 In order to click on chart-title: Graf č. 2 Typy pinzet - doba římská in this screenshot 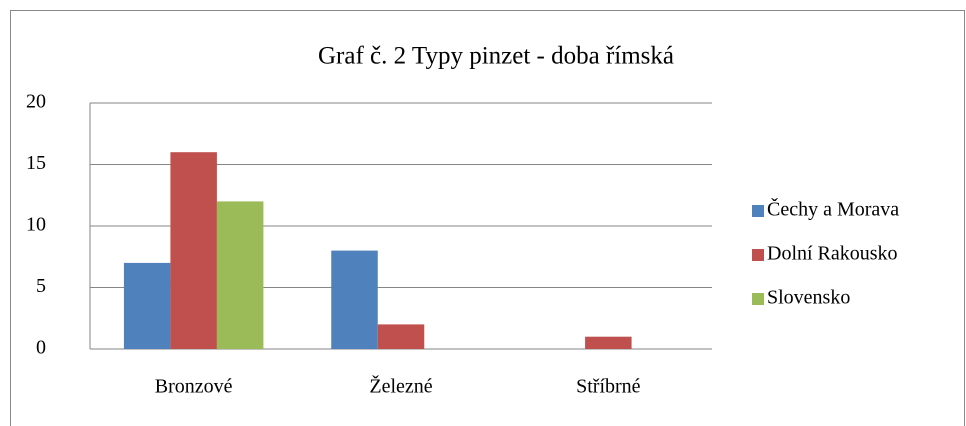, I will do `click(496, 56)`.